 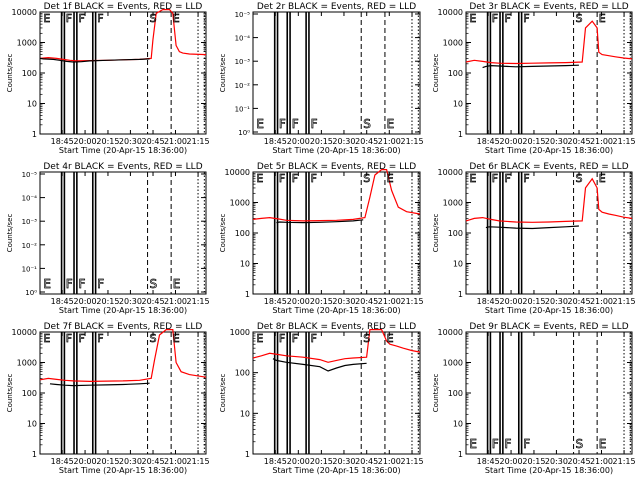 I want to click on panel-title: Det 5r BLACK = Events, RED = LLD, so click(x=336, y=167).